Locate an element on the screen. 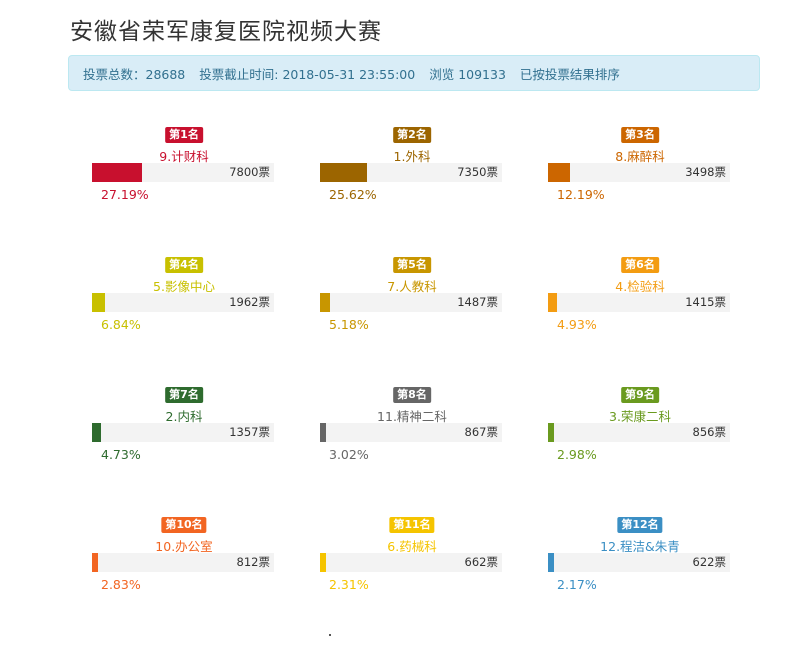  ranking-card: 第7名 2.内科 1357票 4.73% is located at coordinates (184, 432).